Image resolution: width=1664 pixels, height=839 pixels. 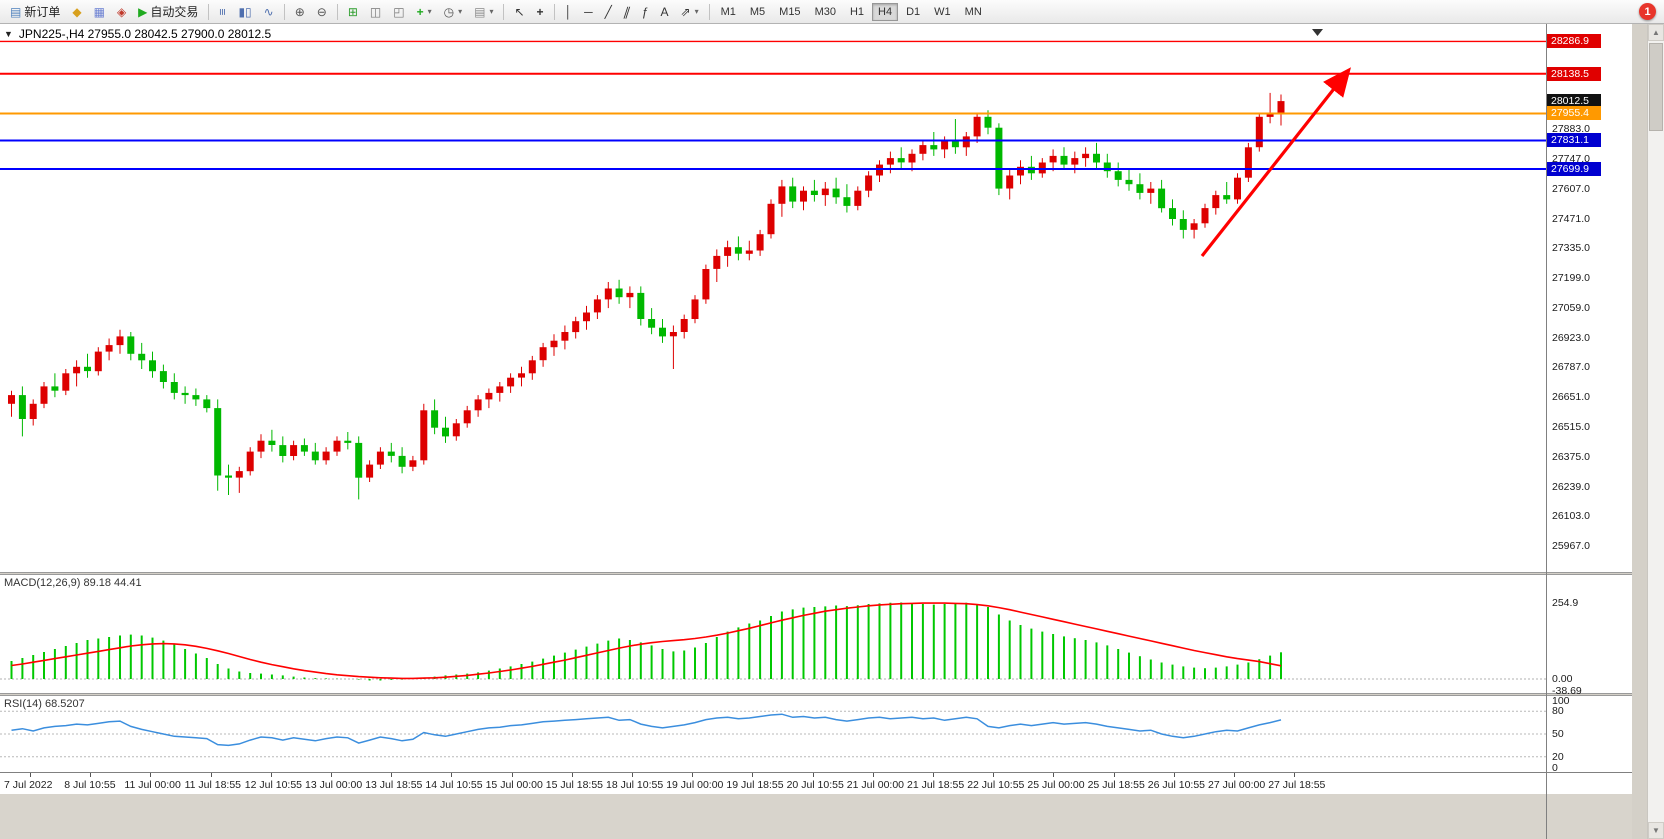 I want to click on price-tick: 26787.0, so click(x=1571, y=367).